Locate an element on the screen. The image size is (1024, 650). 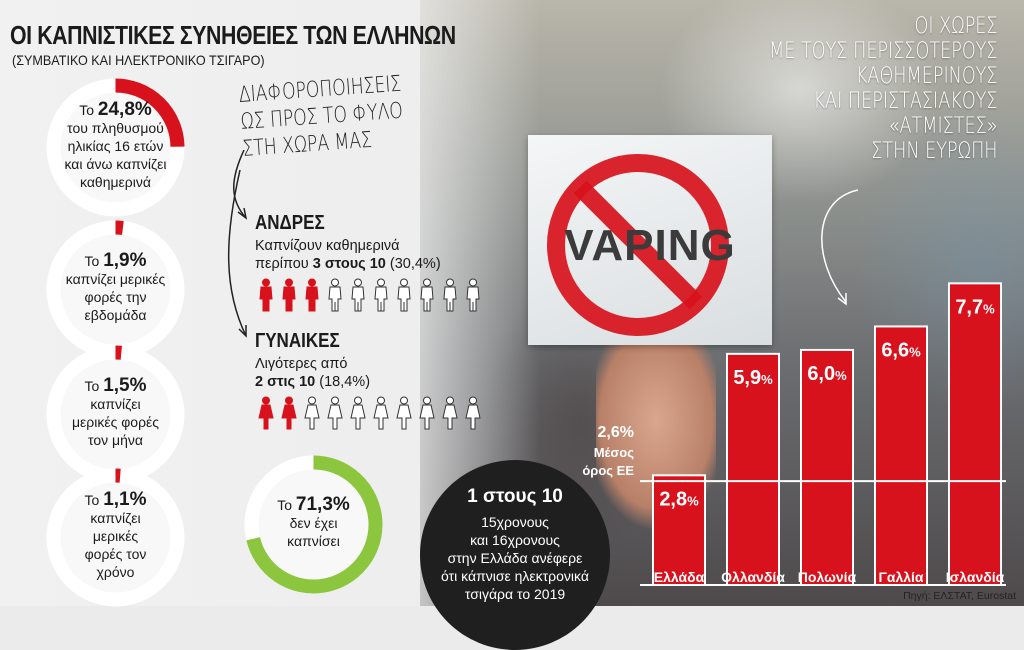
bar-value-number: 6,6 is located at coordinates (895, 350).